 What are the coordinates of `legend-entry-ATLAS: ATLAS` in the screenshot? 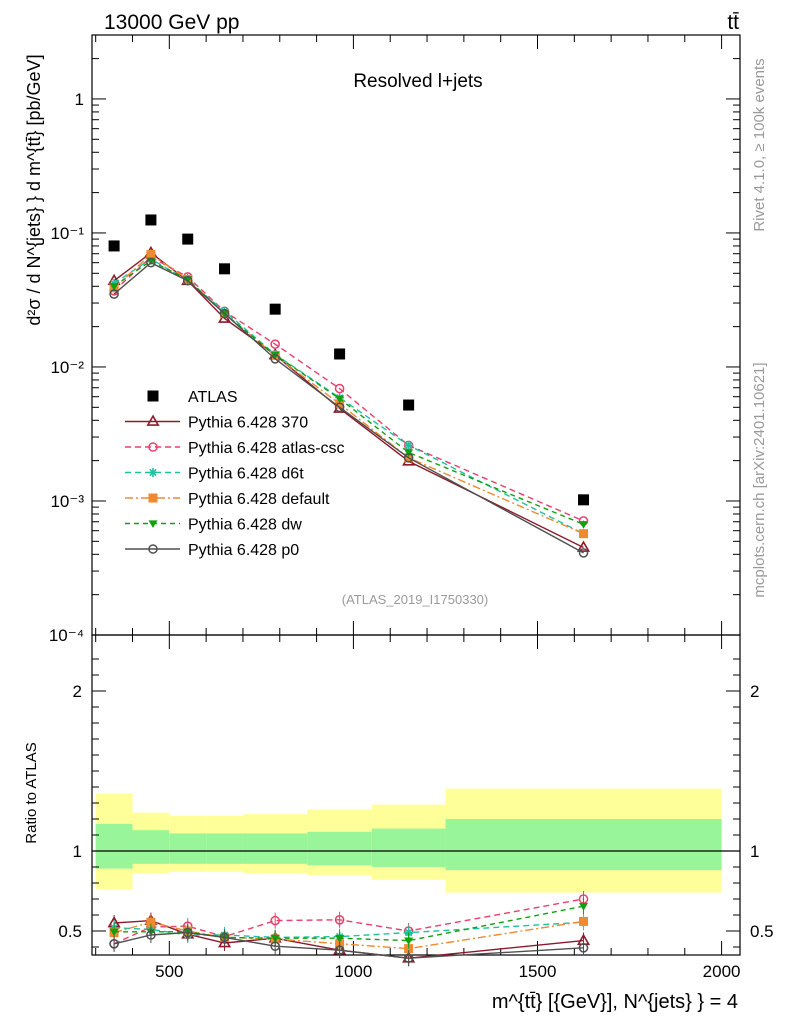 It's located at (192, 397).